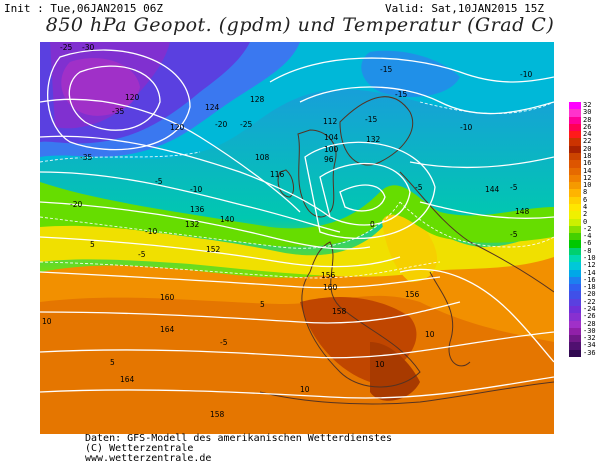 The image size is (600, 464). I want to click on geopotential-label: 104, so click(331, 137).